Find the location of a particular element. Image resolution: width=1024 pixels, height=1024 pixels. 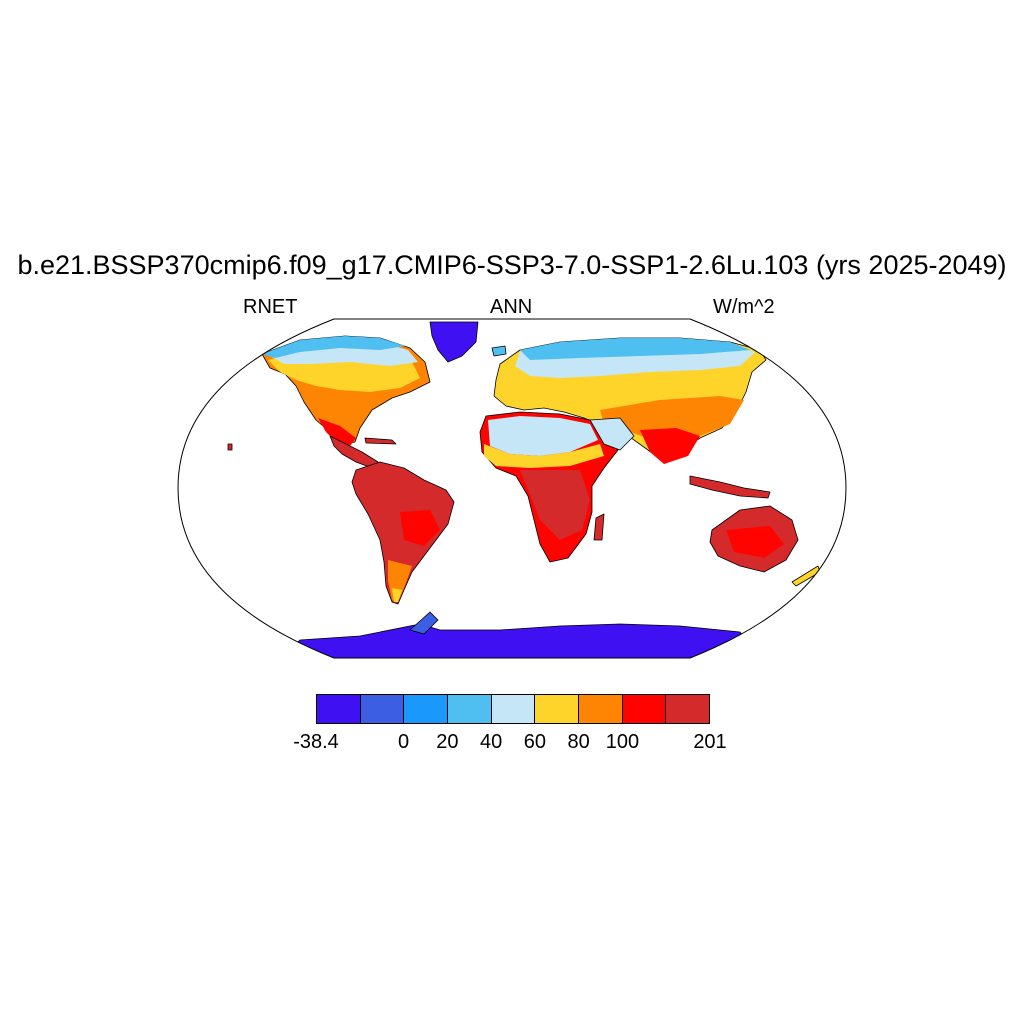

colorbar-label: 0 is located at coordinates (403, 742).